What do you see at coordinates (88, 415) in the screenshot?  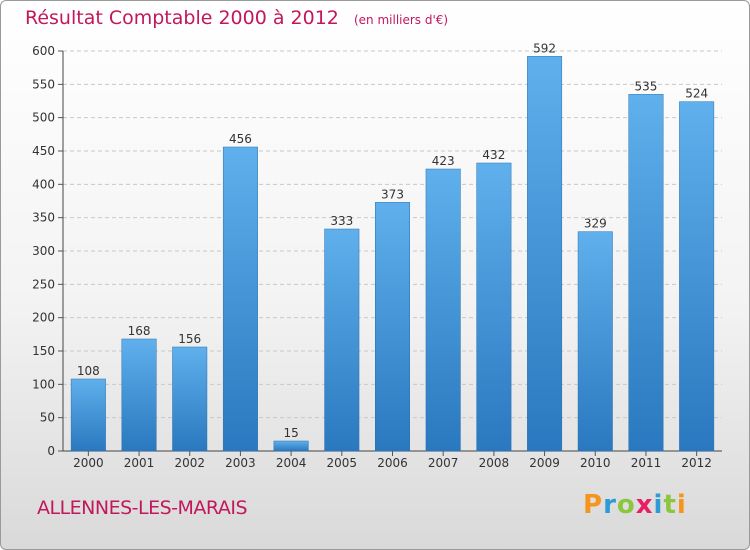 I see `bar-2000` at bounding box center [88, 415].